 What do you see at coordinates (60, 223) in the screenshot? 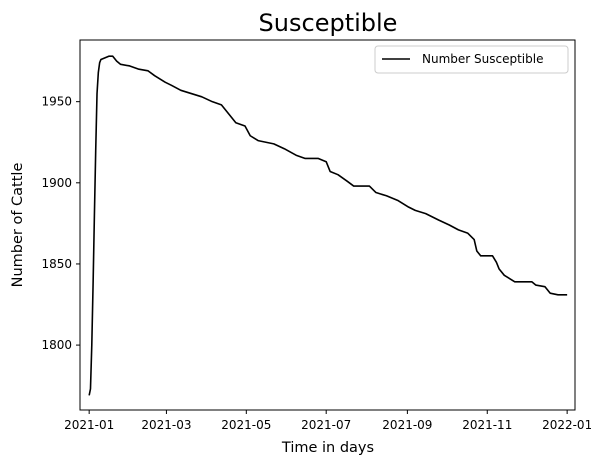
I see `y-axis-ticks: 1800 1850 1900 1950` at bounding box center [60, 223].